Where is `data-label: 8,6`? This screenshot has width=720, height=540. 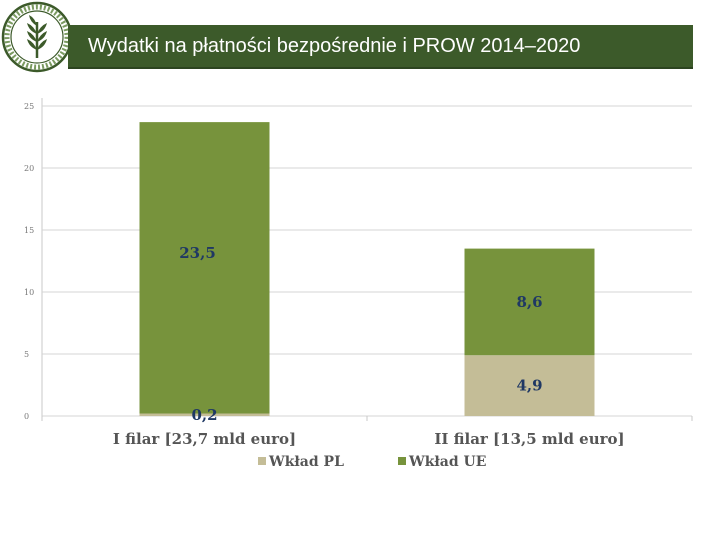 data-label: 8,6 is located at coordinates (529, 302).